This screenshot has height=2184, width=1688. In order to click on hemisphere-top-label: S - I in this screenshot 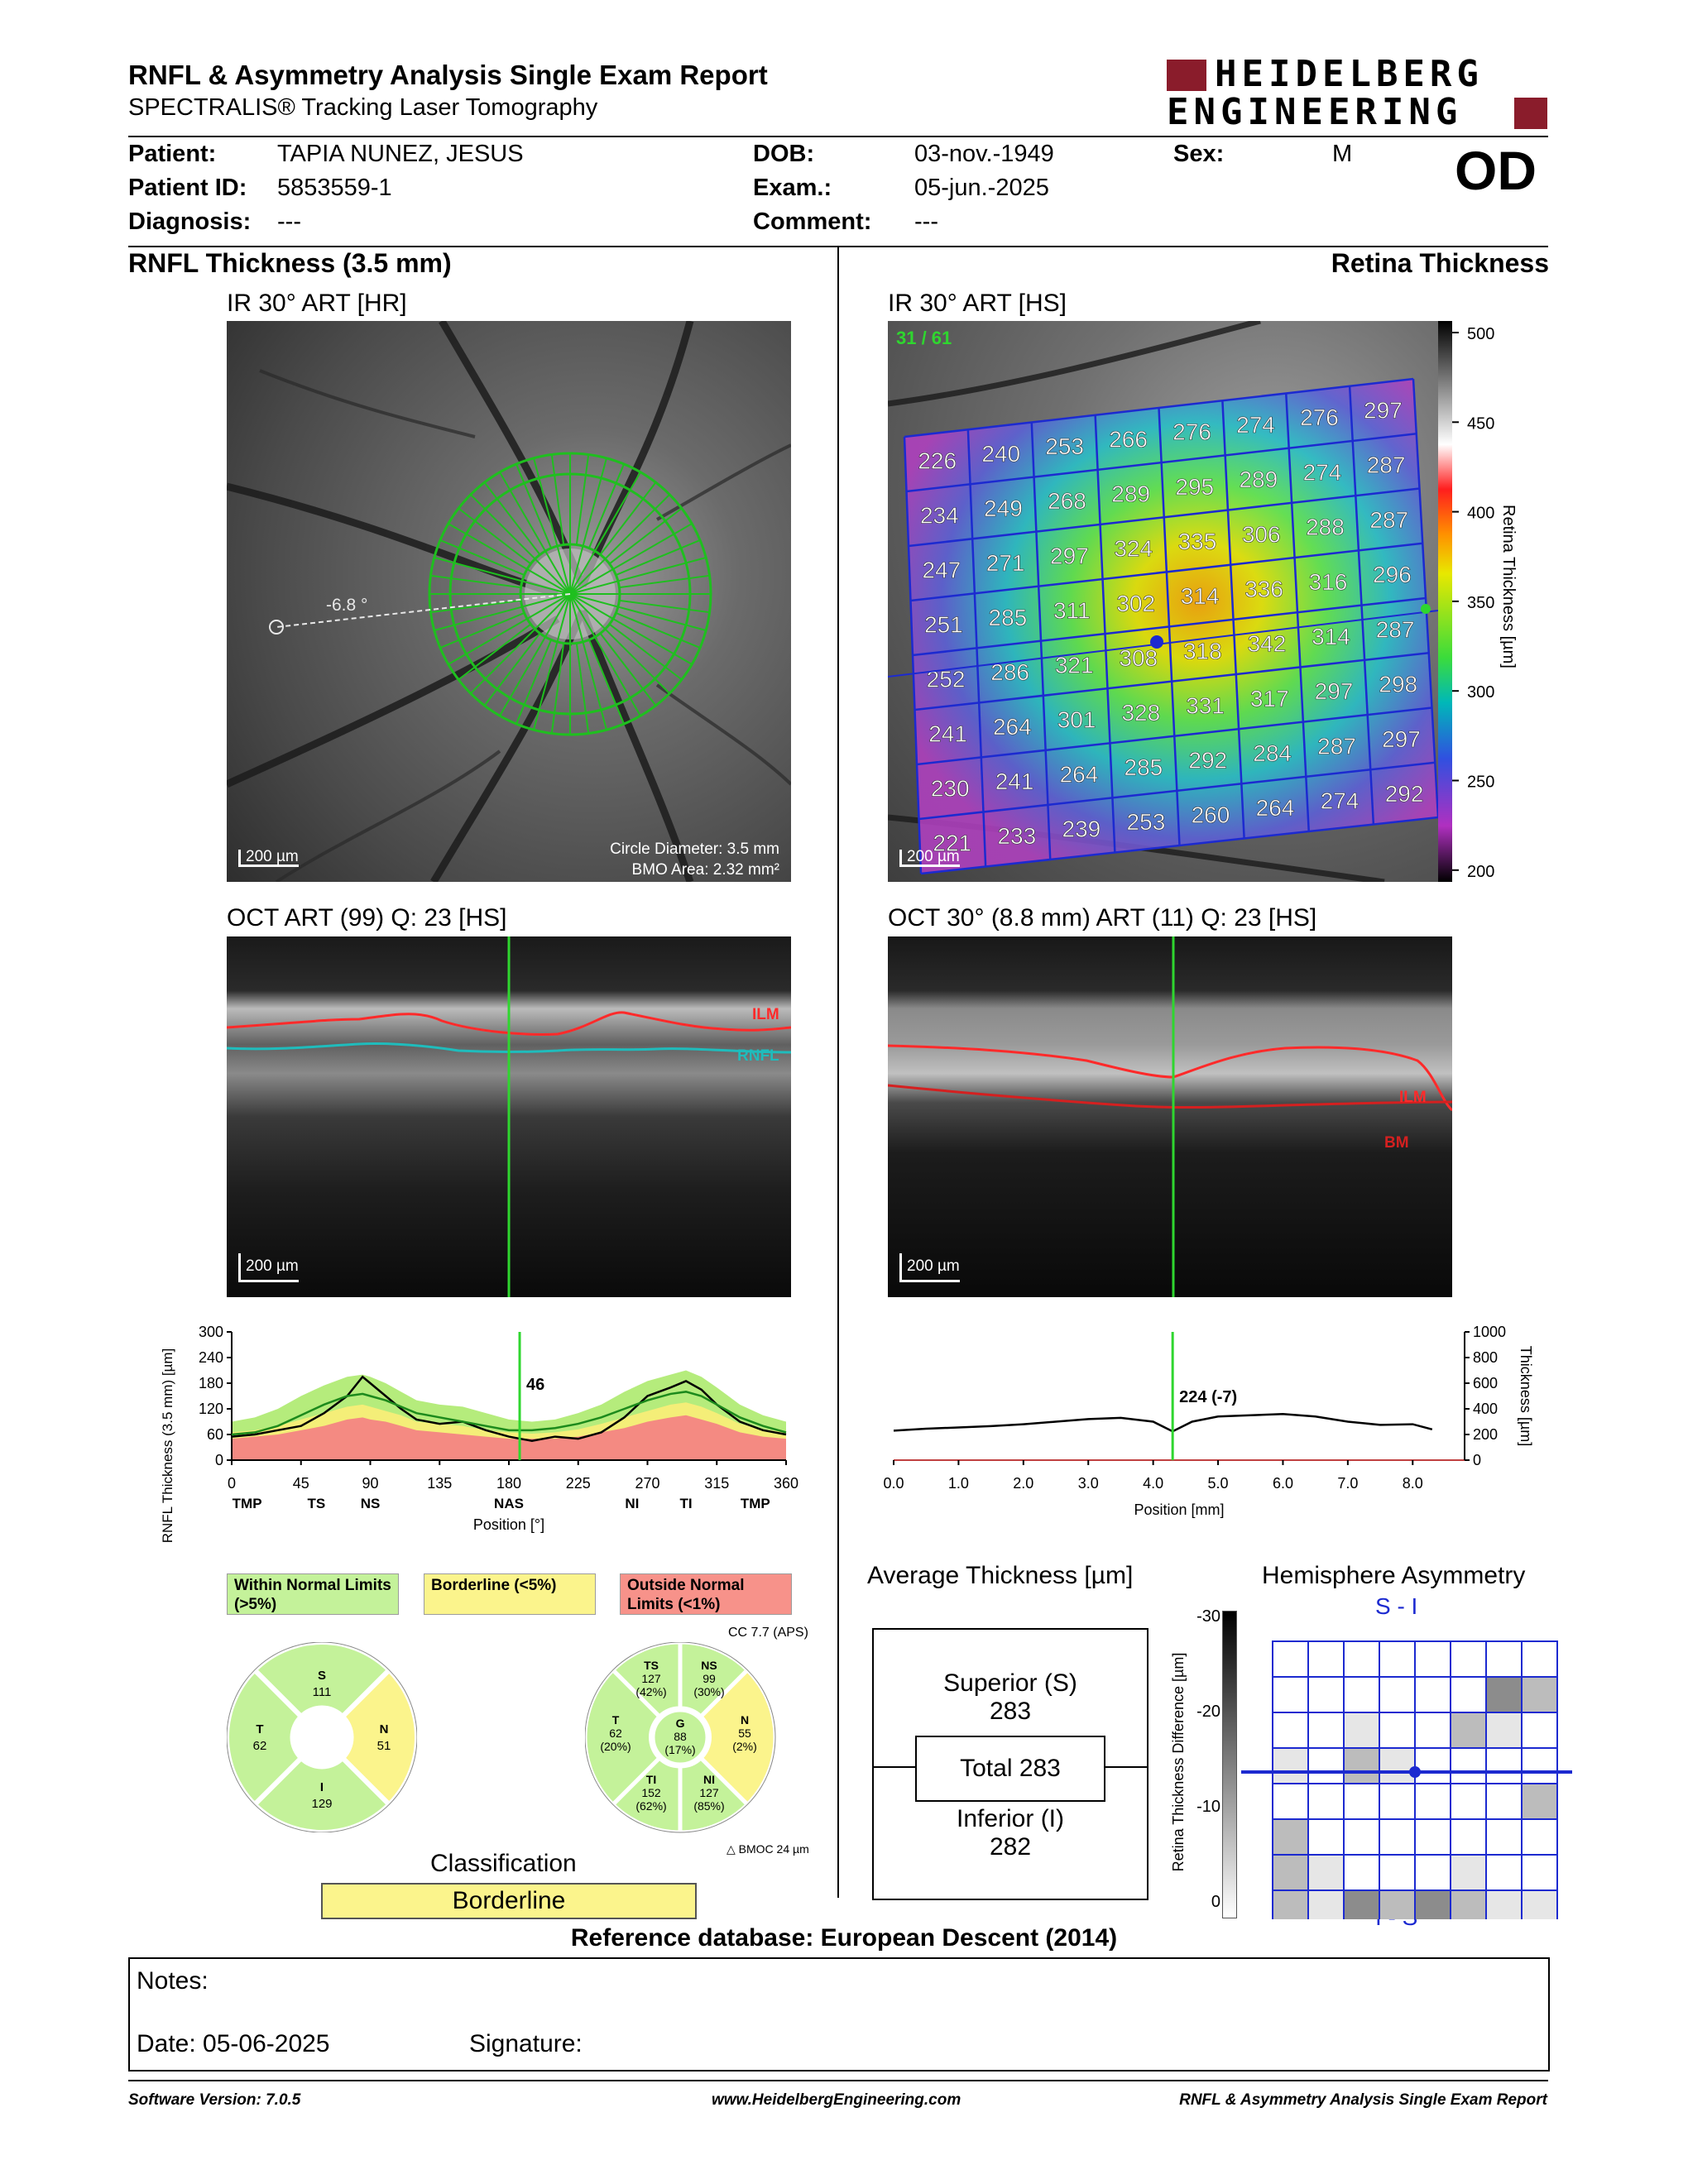, I will do `click(1396, 1606)`.